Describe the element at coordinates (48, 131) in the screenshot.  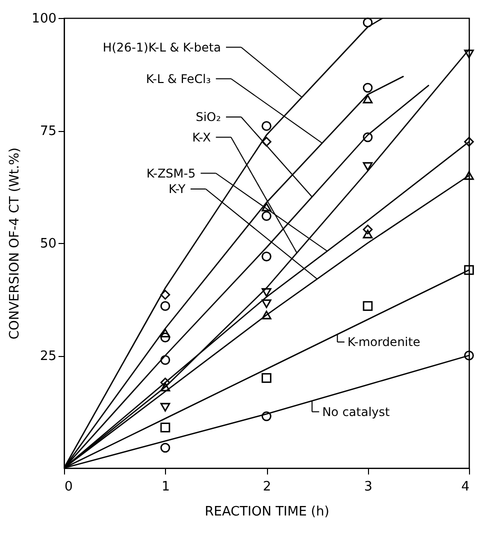
I see `y-tick-label: 75` at that location.